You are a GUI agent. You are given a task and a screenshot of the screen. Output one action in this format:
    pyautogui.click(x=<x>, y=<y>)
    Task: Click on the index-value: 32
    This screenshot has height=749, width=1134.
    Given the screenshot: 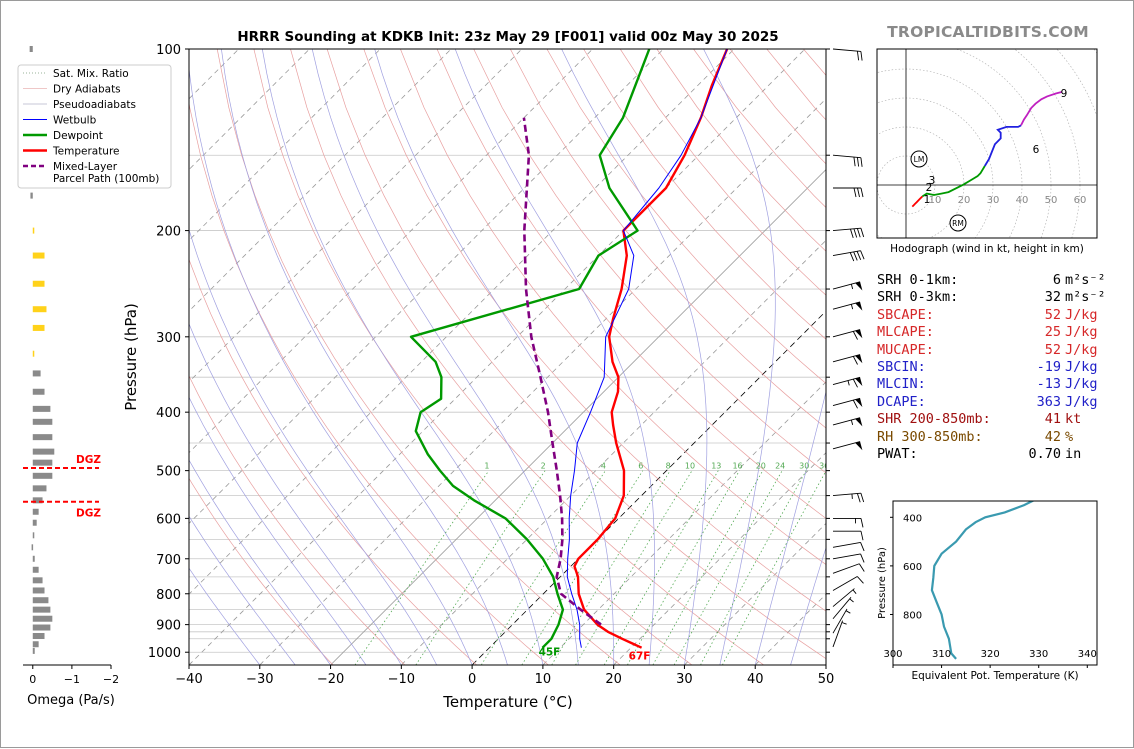 What is the action you would take?
    pyautogui.click(x=1053, y=297)
    